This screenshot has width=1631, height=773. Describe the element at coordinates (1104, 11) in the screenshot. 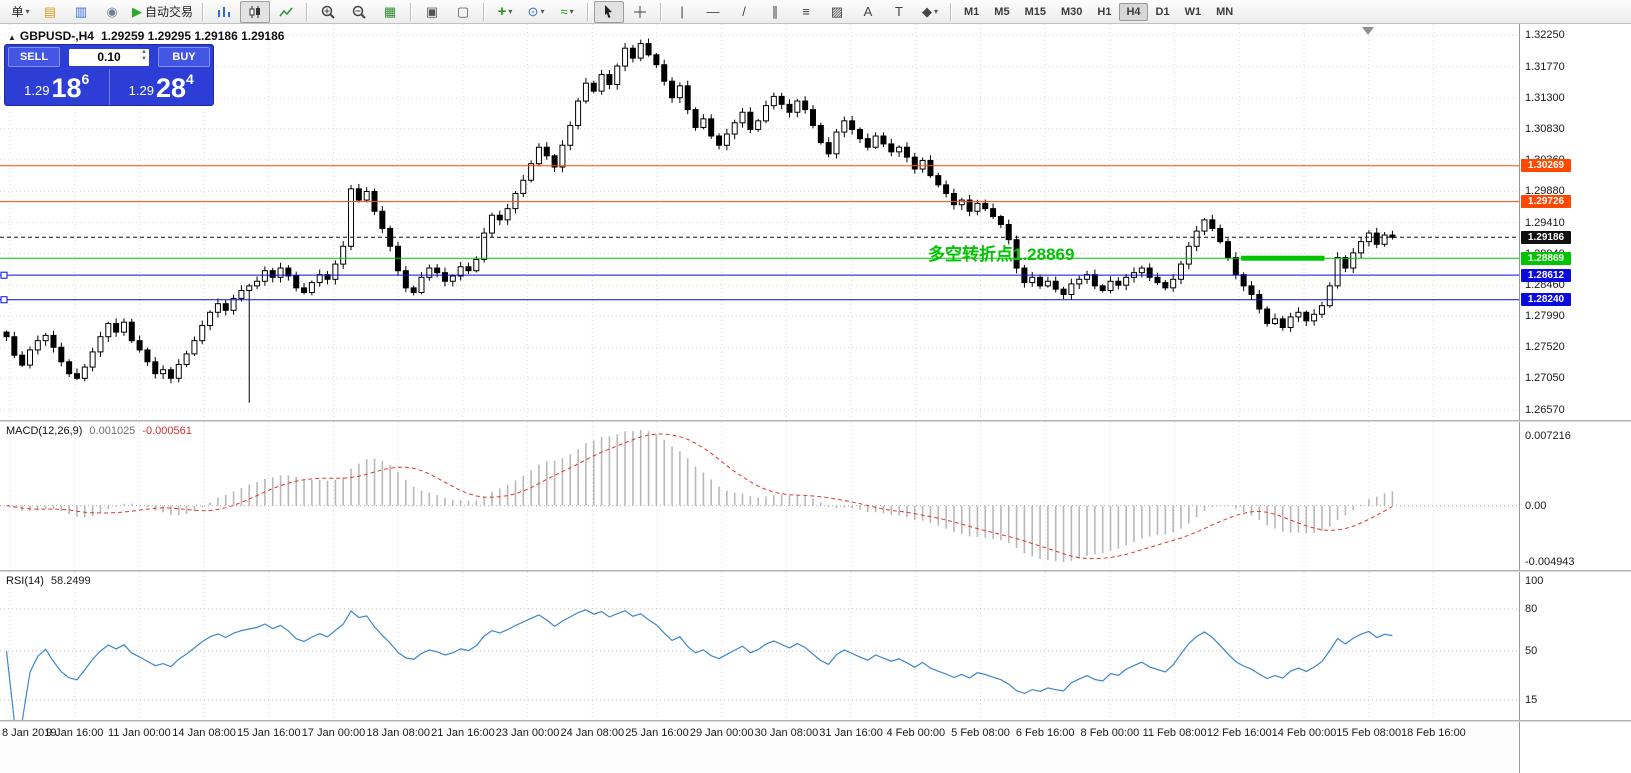

I see `timeframe-h1: H1` at that location.